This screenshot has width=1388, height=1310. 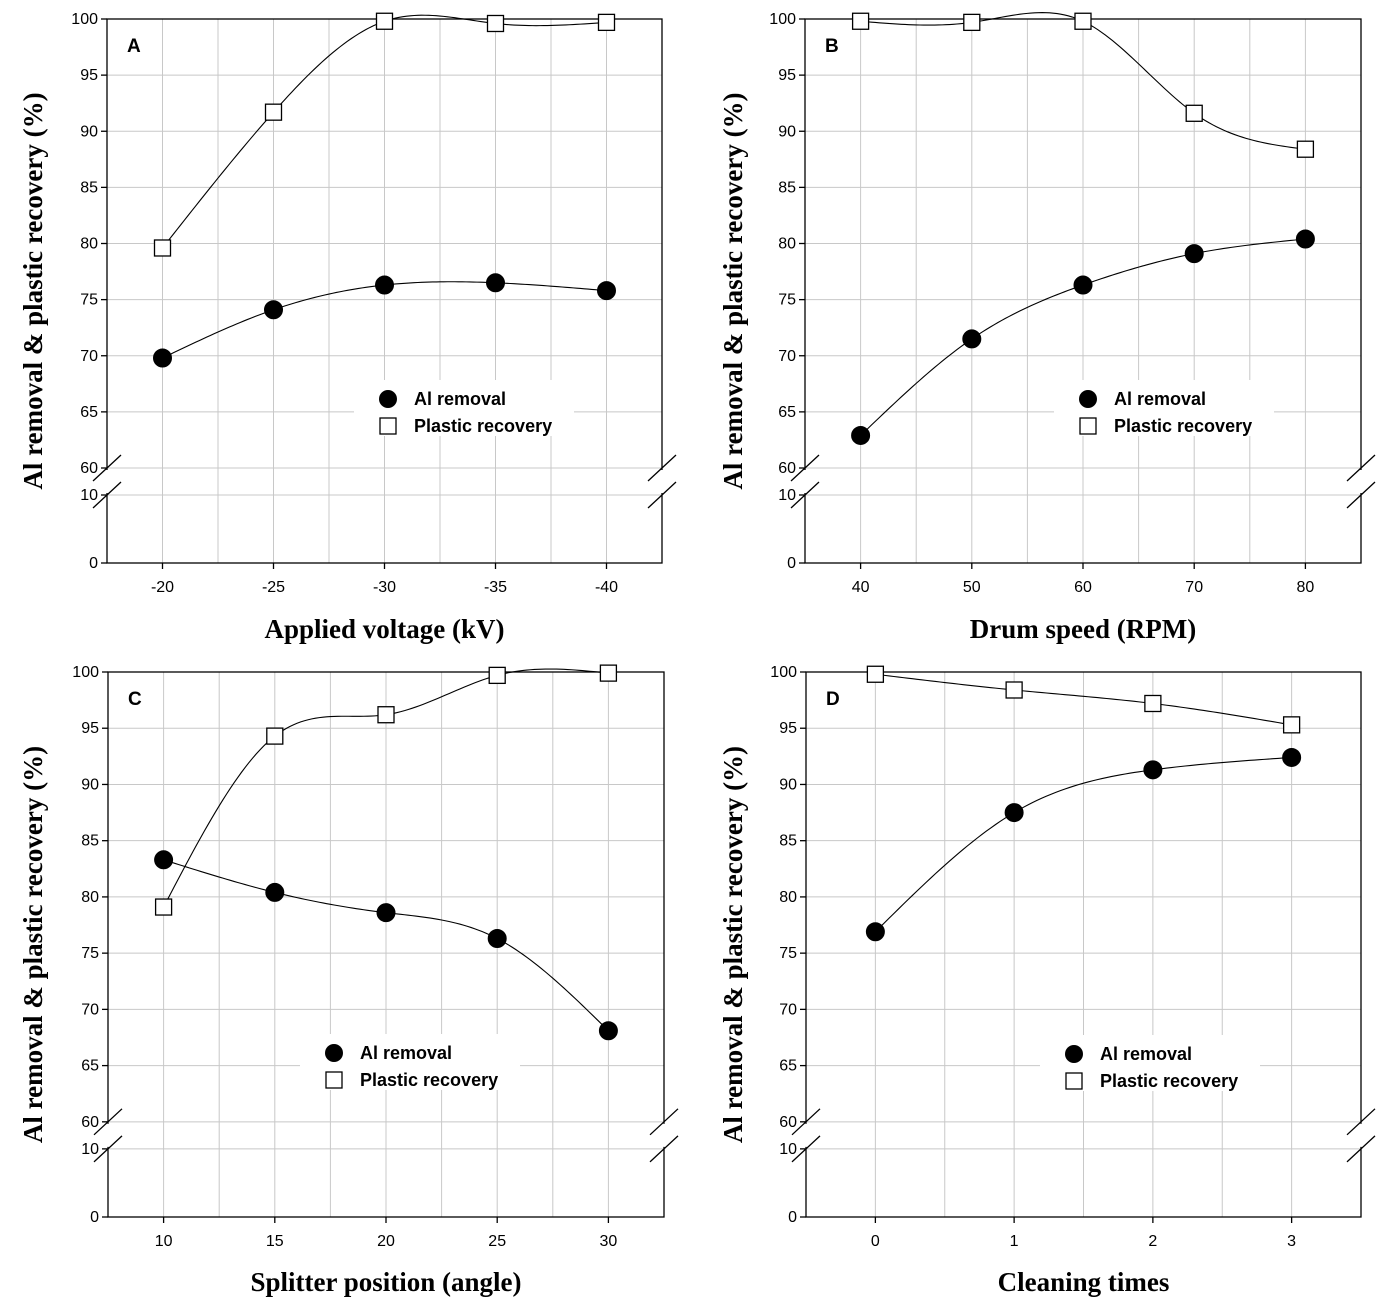 I want to click on x-tick-label: -35, so click(x=495, y=587).